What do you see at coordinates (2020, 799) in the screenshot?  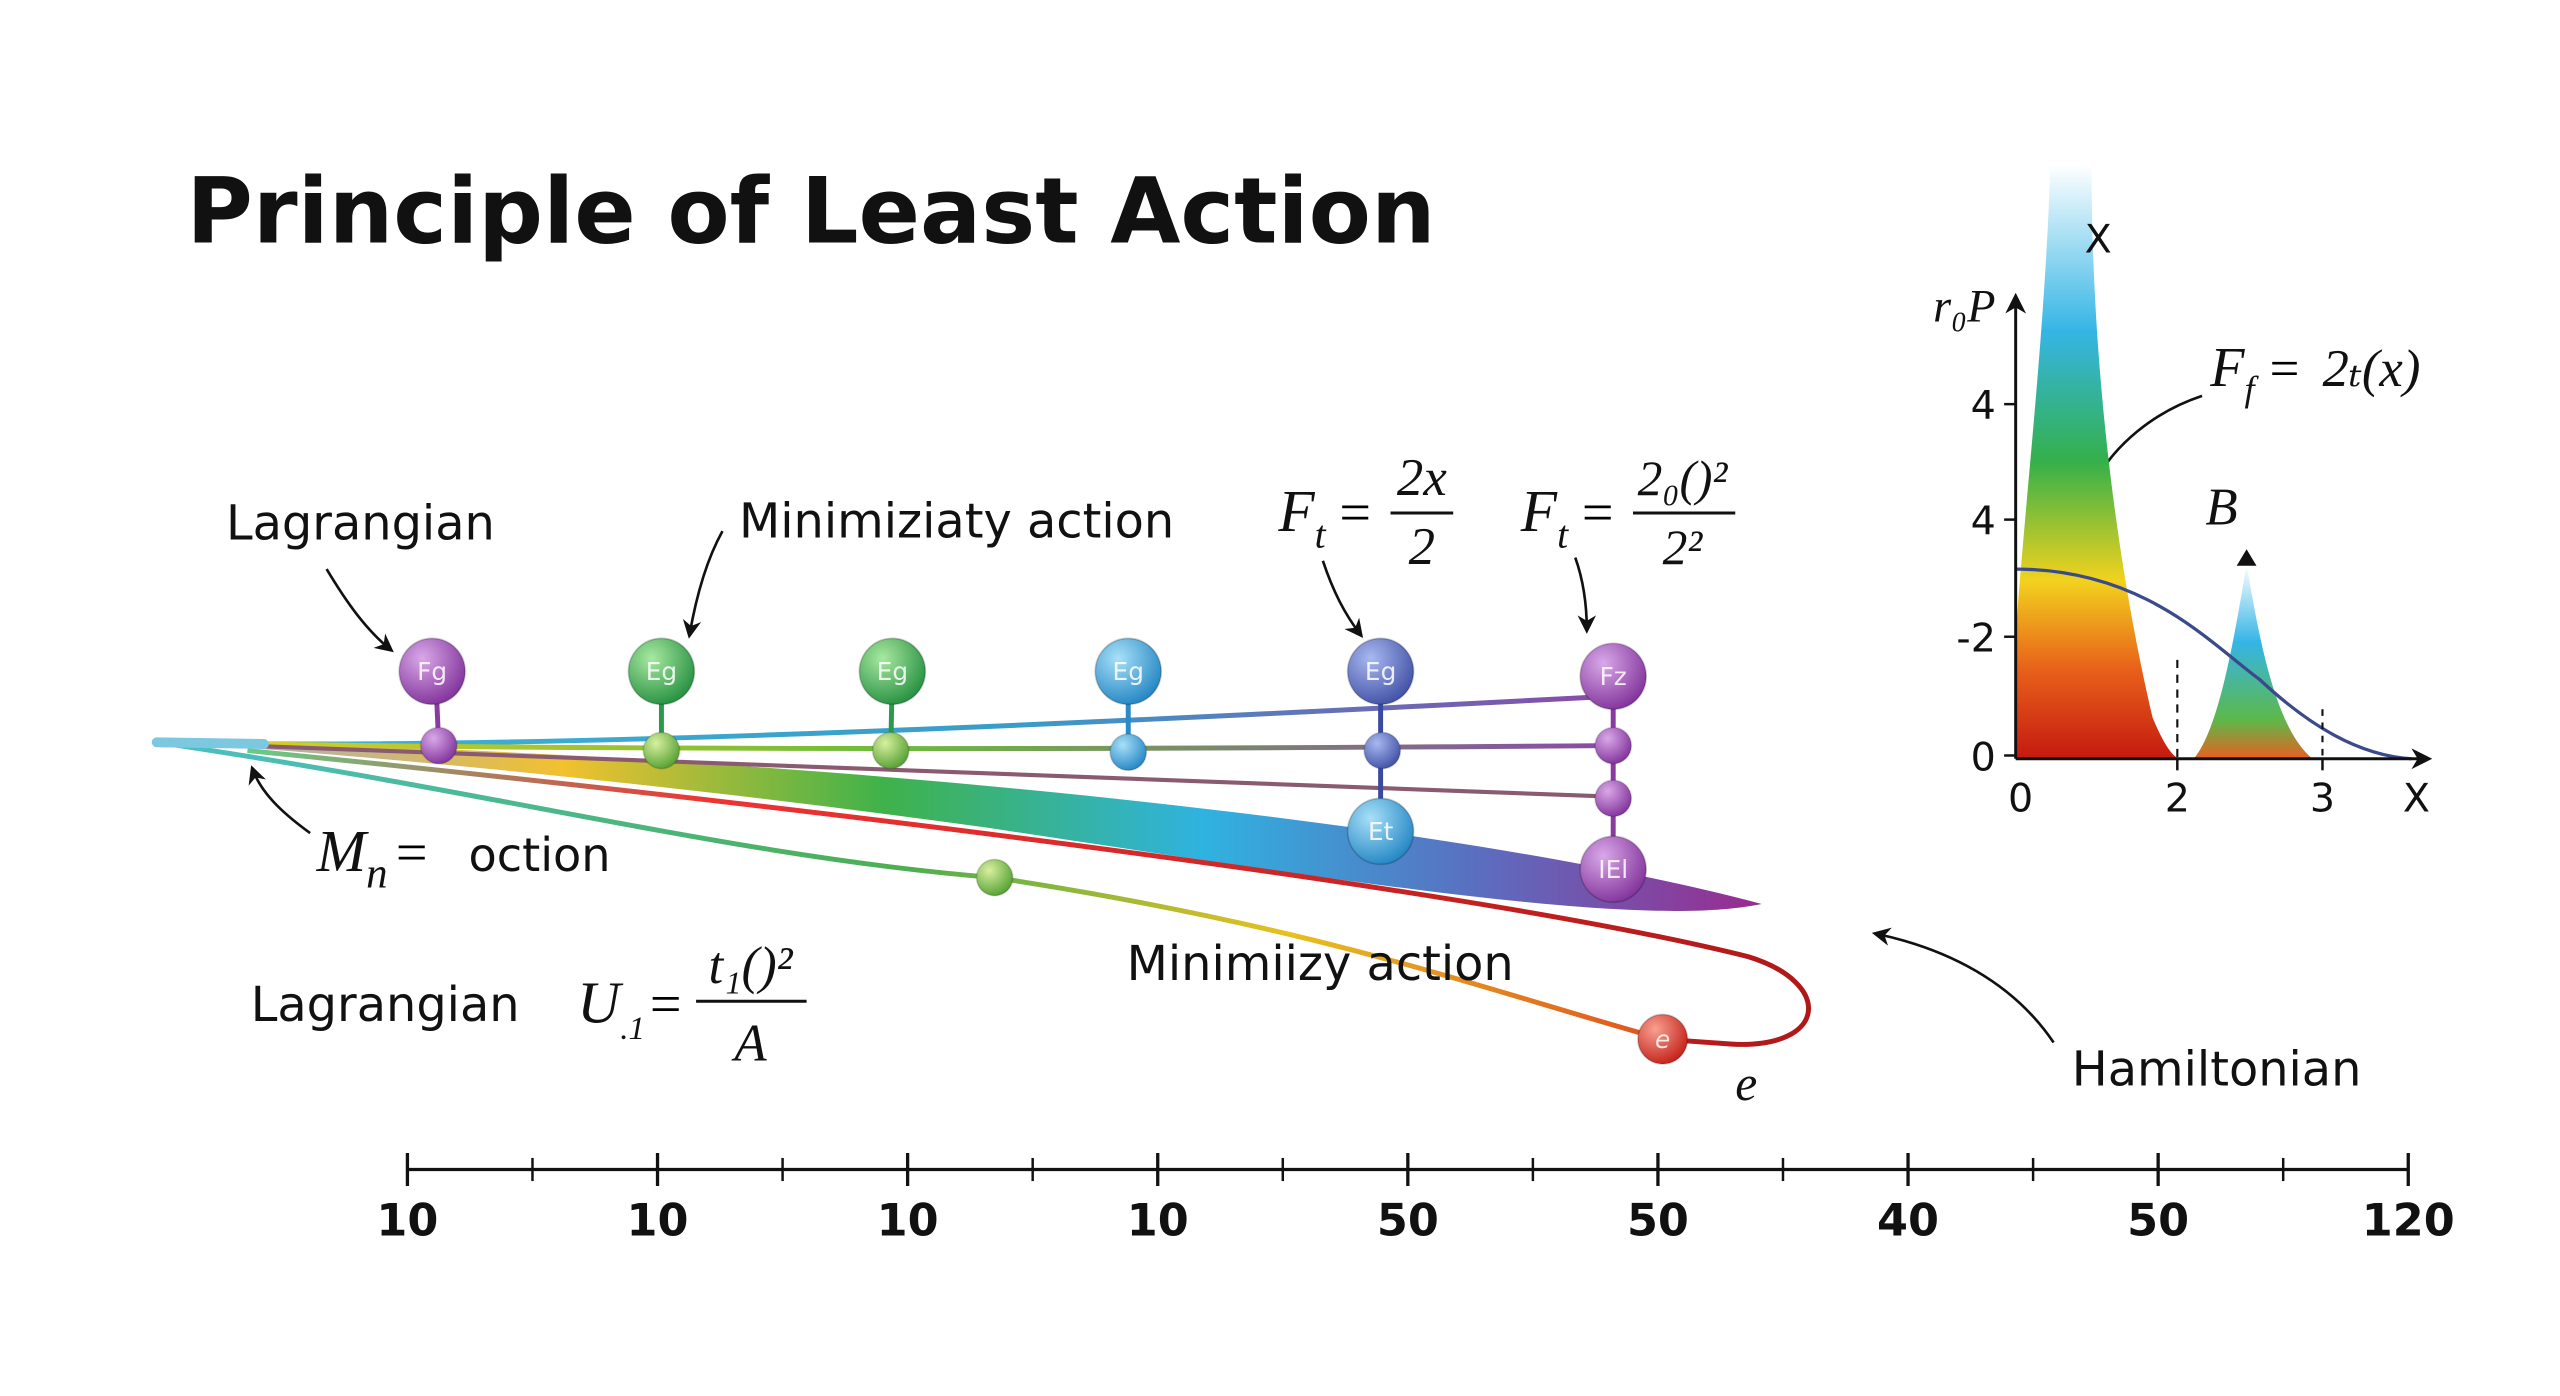 I see `x-tick-label: 0` at bounding box center [2020, 799].